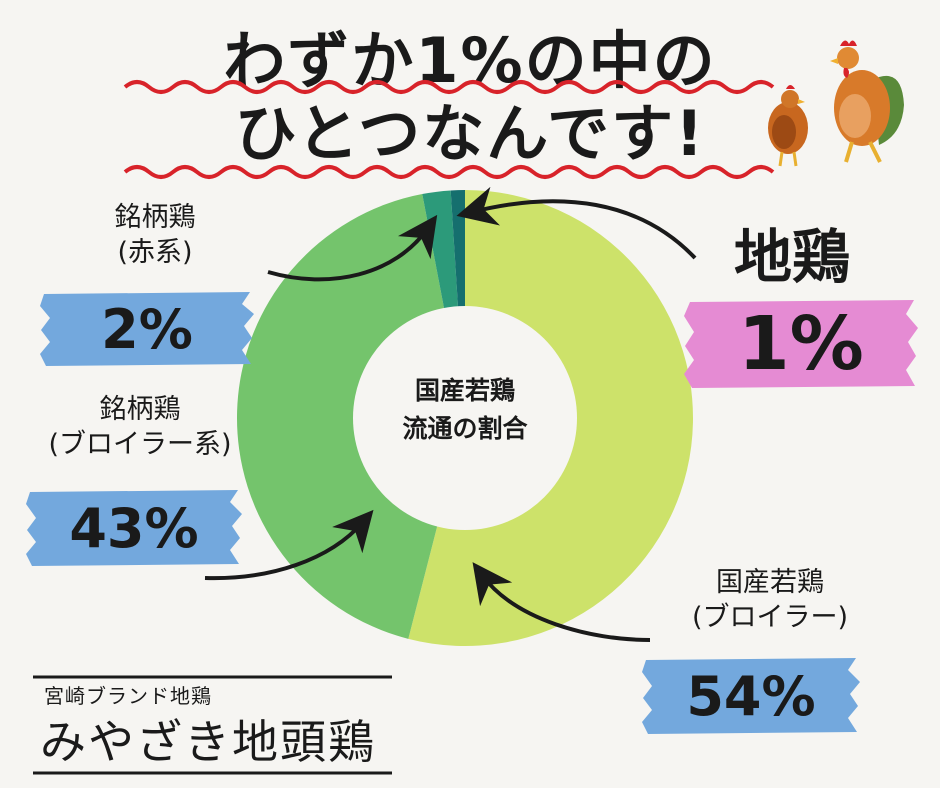  Describe the element at coordinates (788, 126) in the screenshot. I see `hen-icon` at that location.